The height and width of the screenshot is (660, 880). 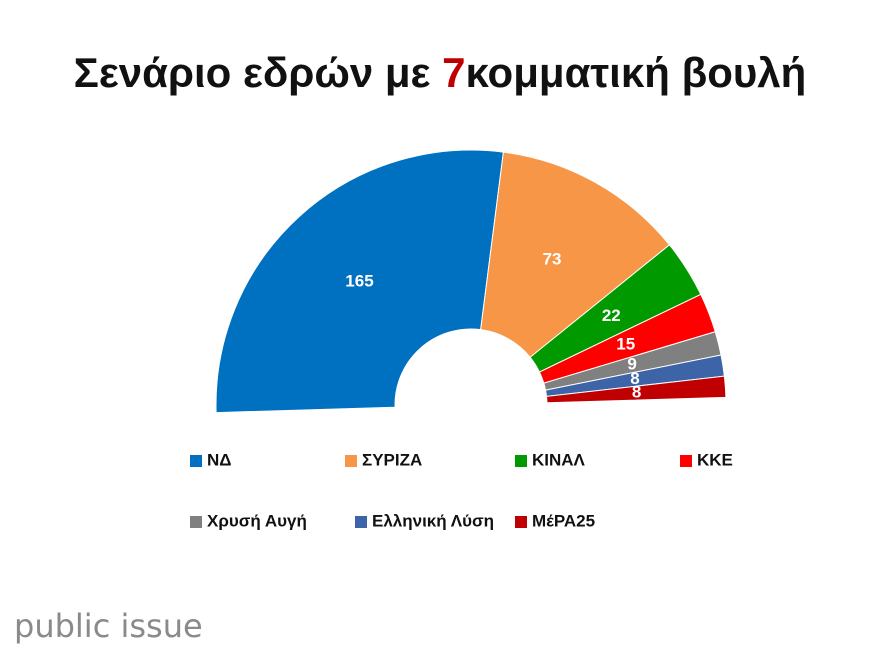 What do you see at coordinates (563, 520) in the screenshot?
I see `legend-label: ΜέΡΑ25` at bounding box center [563, 520].